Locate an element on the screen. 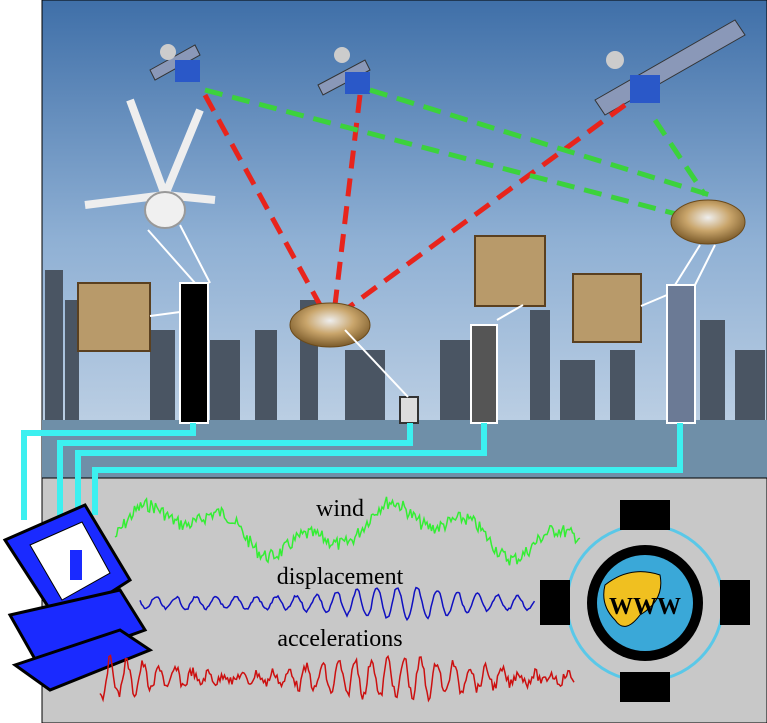 The image size is (767, 723). satellite is located at coordinates (447, 67).